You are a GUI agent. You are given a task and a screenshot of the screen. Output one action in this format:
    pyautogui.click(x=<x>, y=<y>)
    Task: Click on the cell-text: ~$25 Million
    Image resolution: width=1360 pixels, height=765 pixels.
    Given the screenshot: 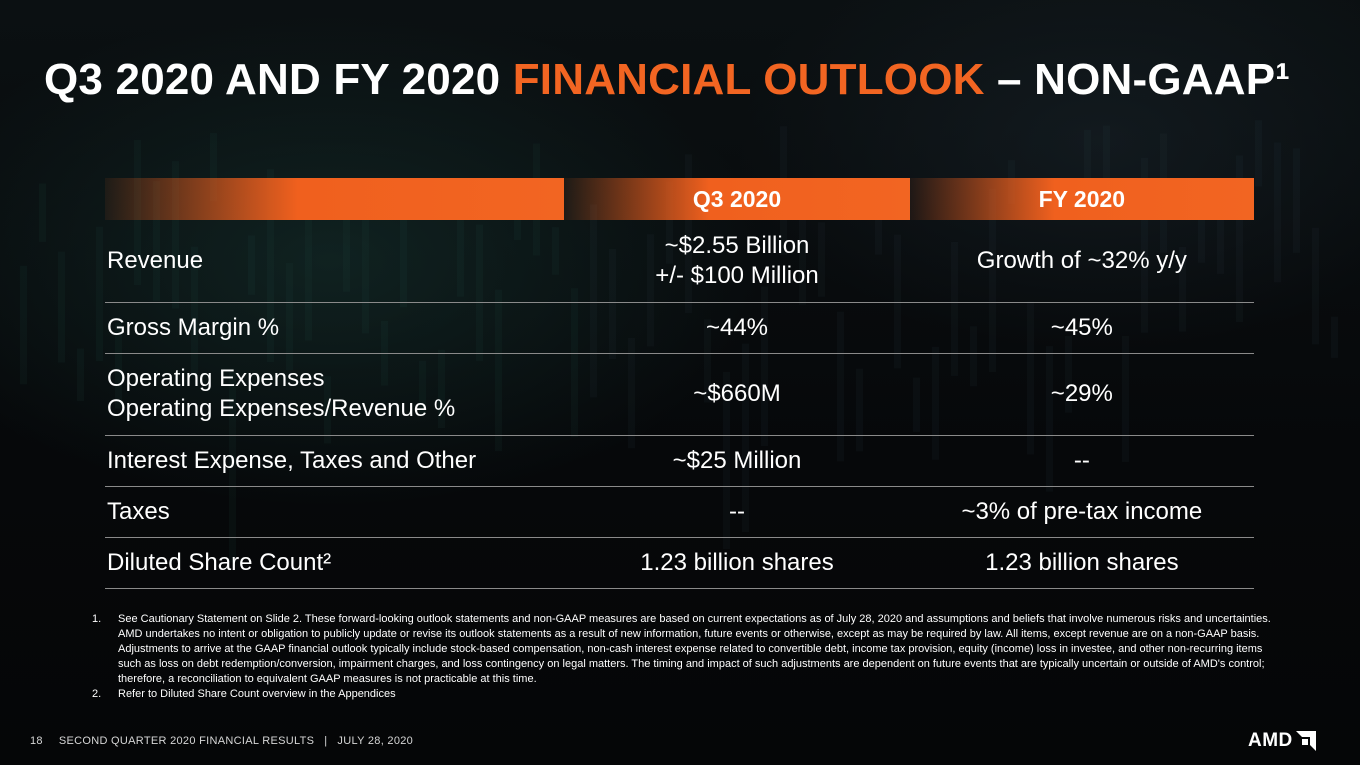 What is the action you would take?
    pyautogui.click(x=737, y=460)
    